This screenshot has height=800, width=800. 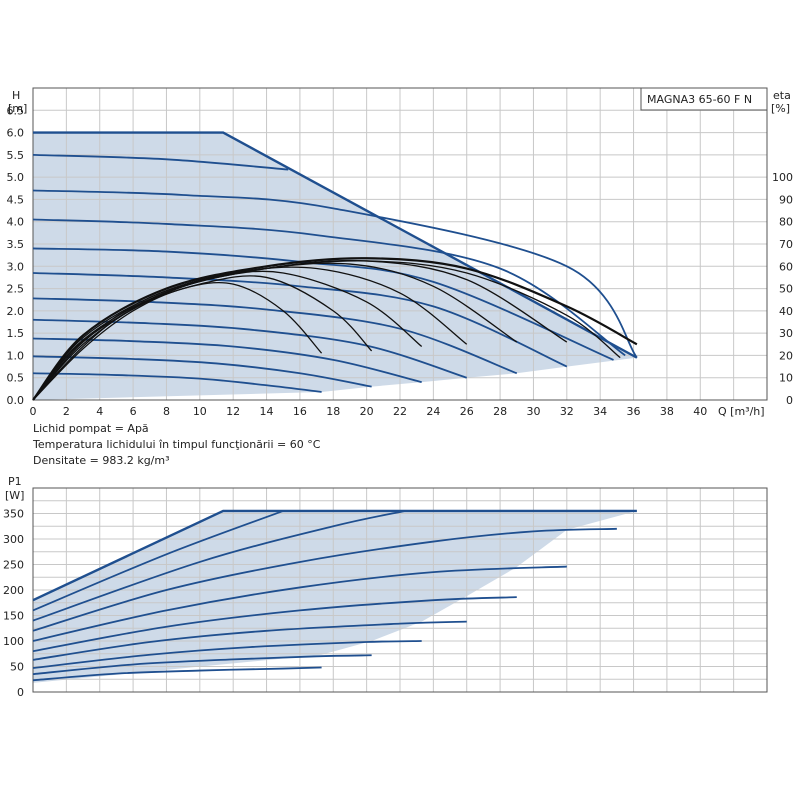 What do you see at coordinates (786, 244) in the screenshot?
I see `eta-tick-label: 70` at bounding box center [786, 244].